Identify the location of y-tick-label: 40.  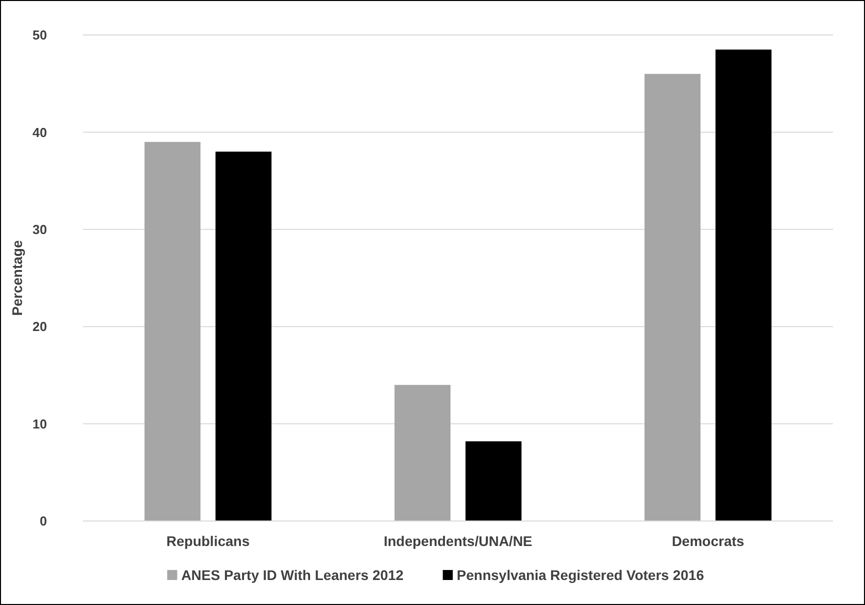
(39, 132).